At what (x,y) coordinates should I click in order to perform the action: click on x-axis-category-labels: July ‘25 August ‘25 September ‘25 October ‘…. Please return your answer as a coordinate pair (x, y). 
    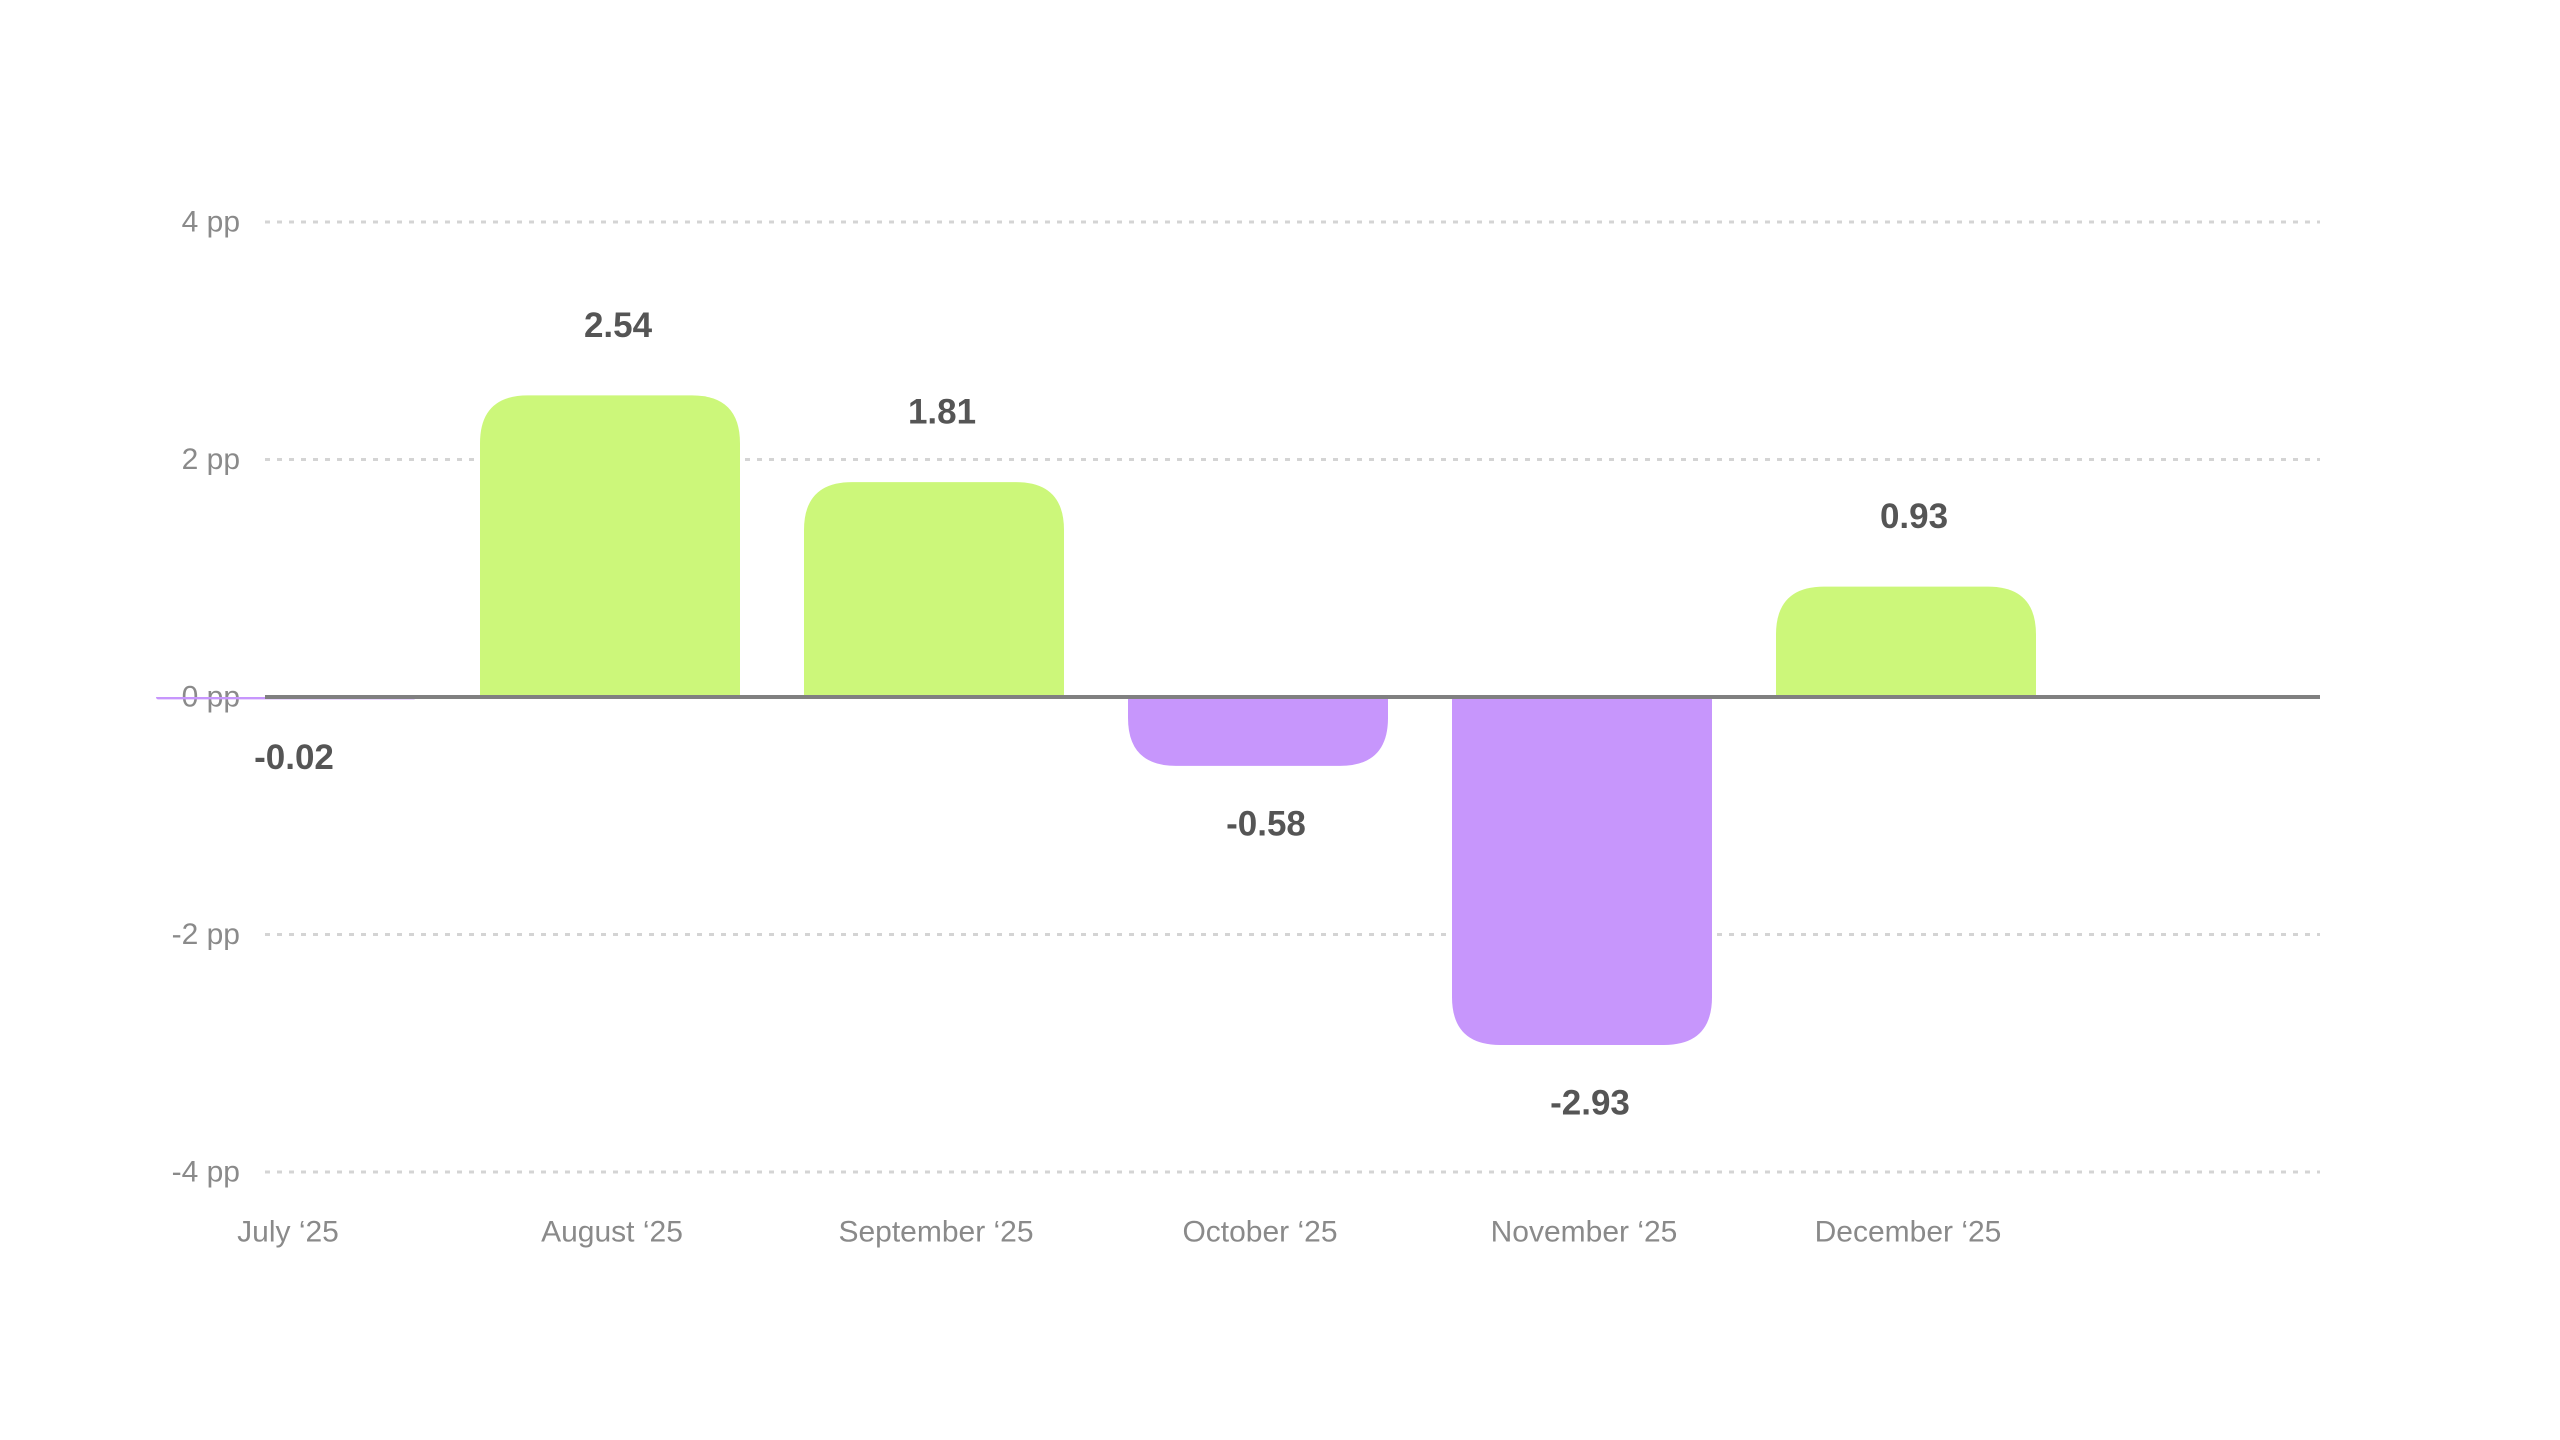
    Looking at the image, I should click on (1119, 1232).